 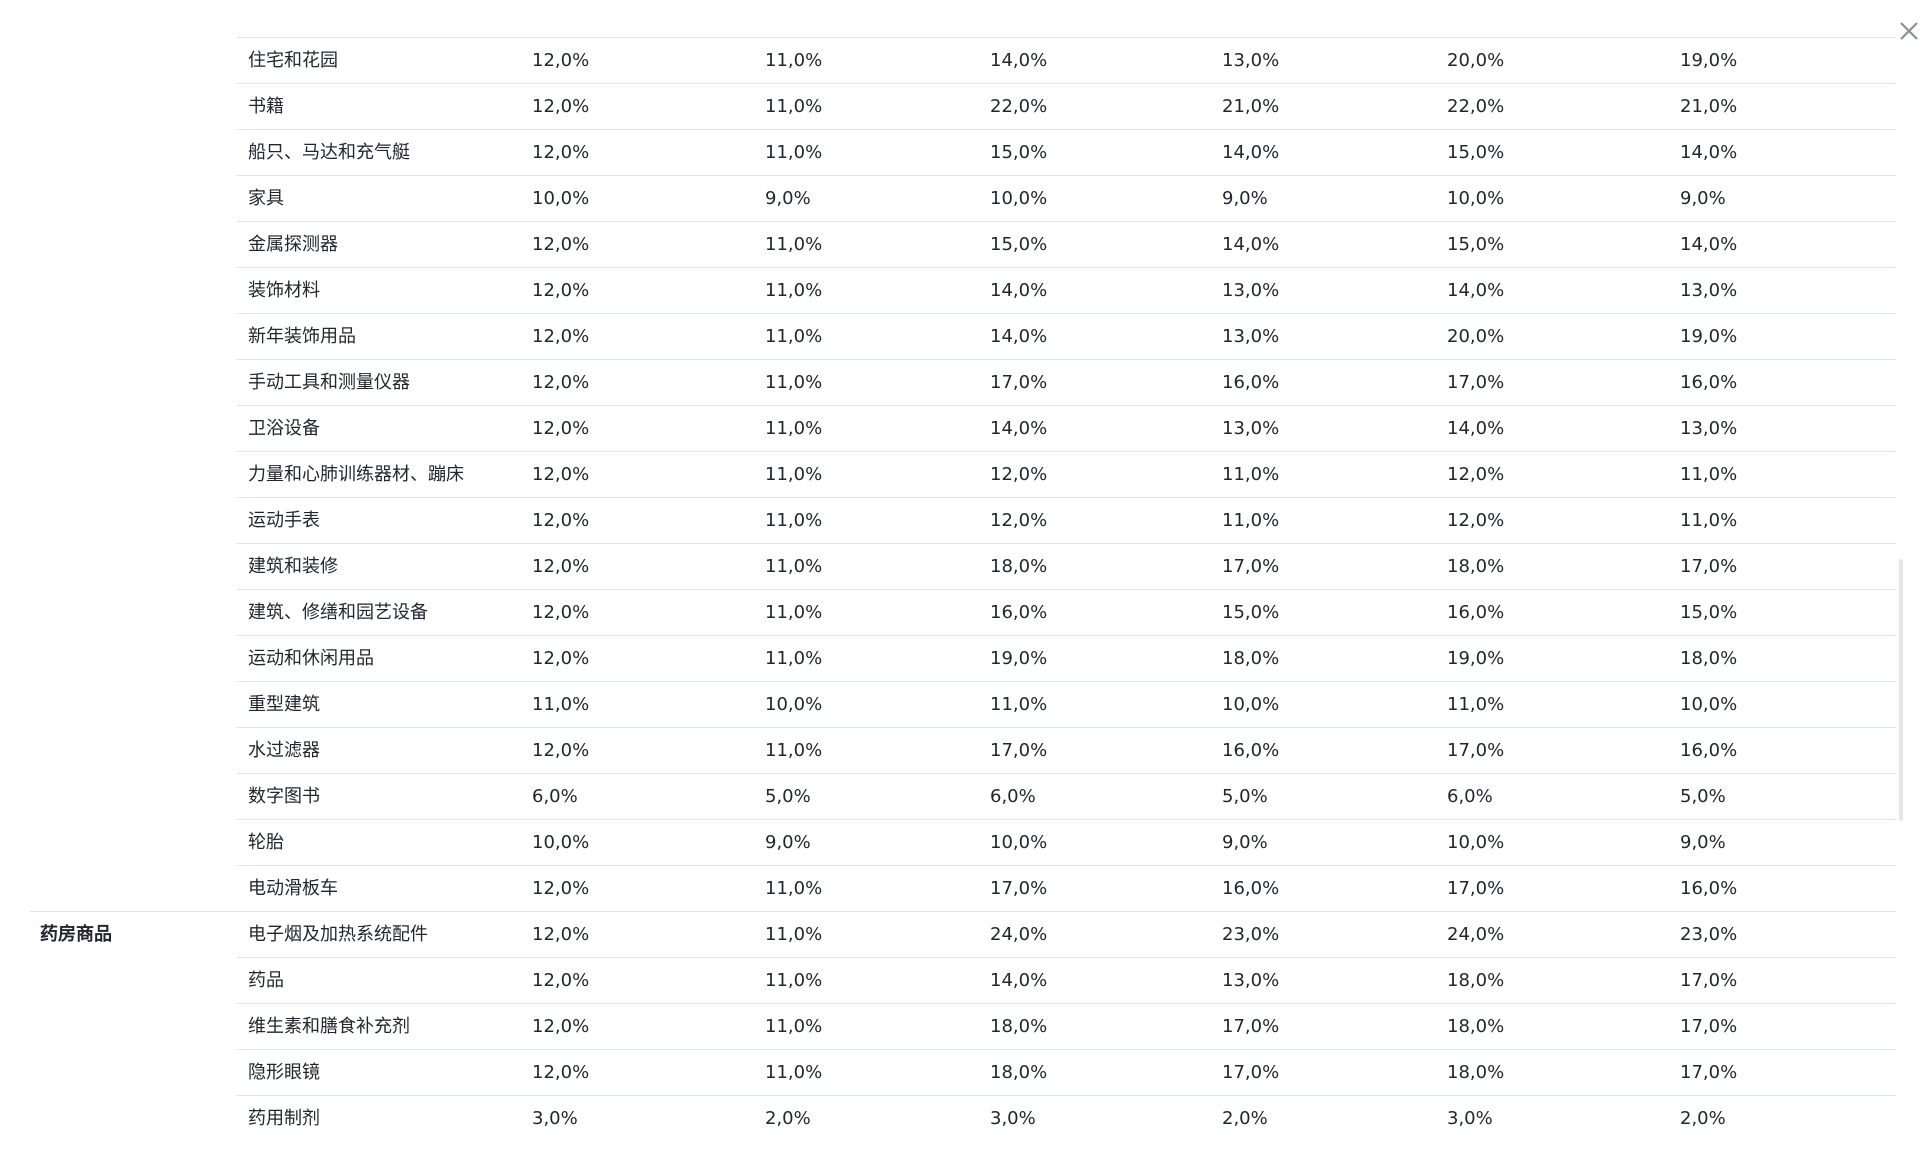 What do you see at coordinates (1251, 934) in the screenshot?
I see `rate-value: 23,0%` at bounding box center [1251, 934].